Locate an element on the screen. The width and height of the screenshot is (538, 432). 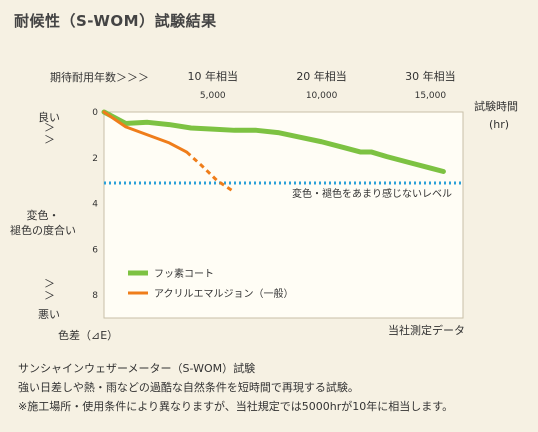
legend-label-1: フッ素コート is located at coordinates (184, 273).